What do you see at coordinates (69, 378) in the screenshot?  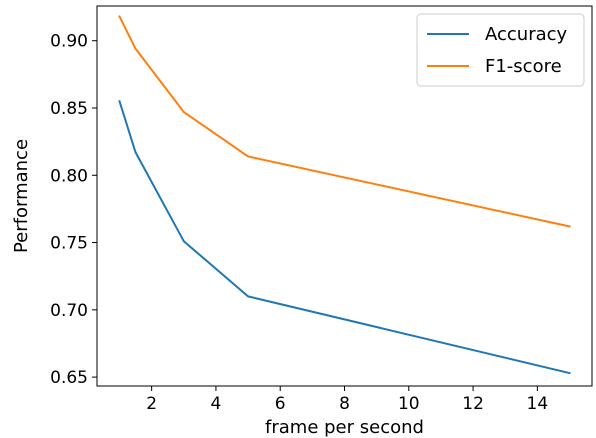 I see `y-tick-label: 0.65` at bounding box center [69, 378].